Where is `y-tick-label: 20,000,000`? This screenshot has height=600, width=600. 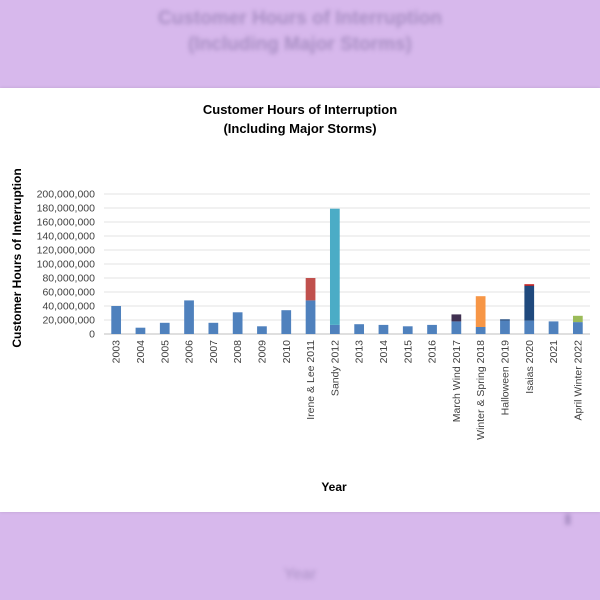 y-tick-label: 20,000,000 is located at coordinates (68, 321).